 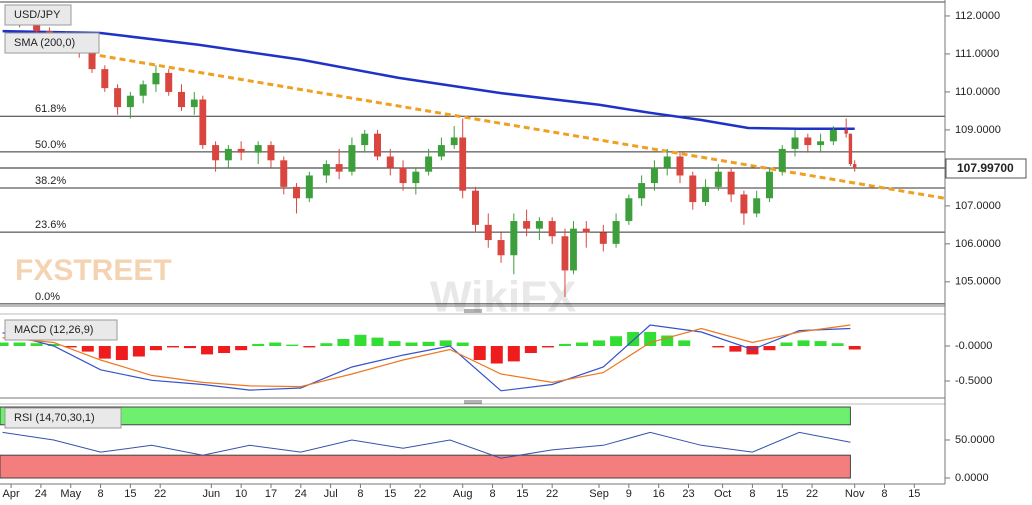 What do you see at coordinates (973, 381) in the screenshot?
I see `y-tick-label: -0.5000` at bounding box center [973, 381].